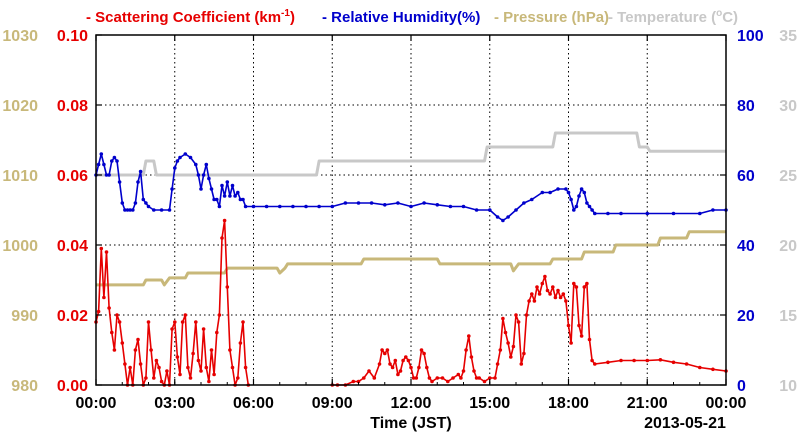  What do you see at coordinates (411, 403) in the screenshot?
I see `x-tick-label: 12:00` at bounding box center [411, 403].